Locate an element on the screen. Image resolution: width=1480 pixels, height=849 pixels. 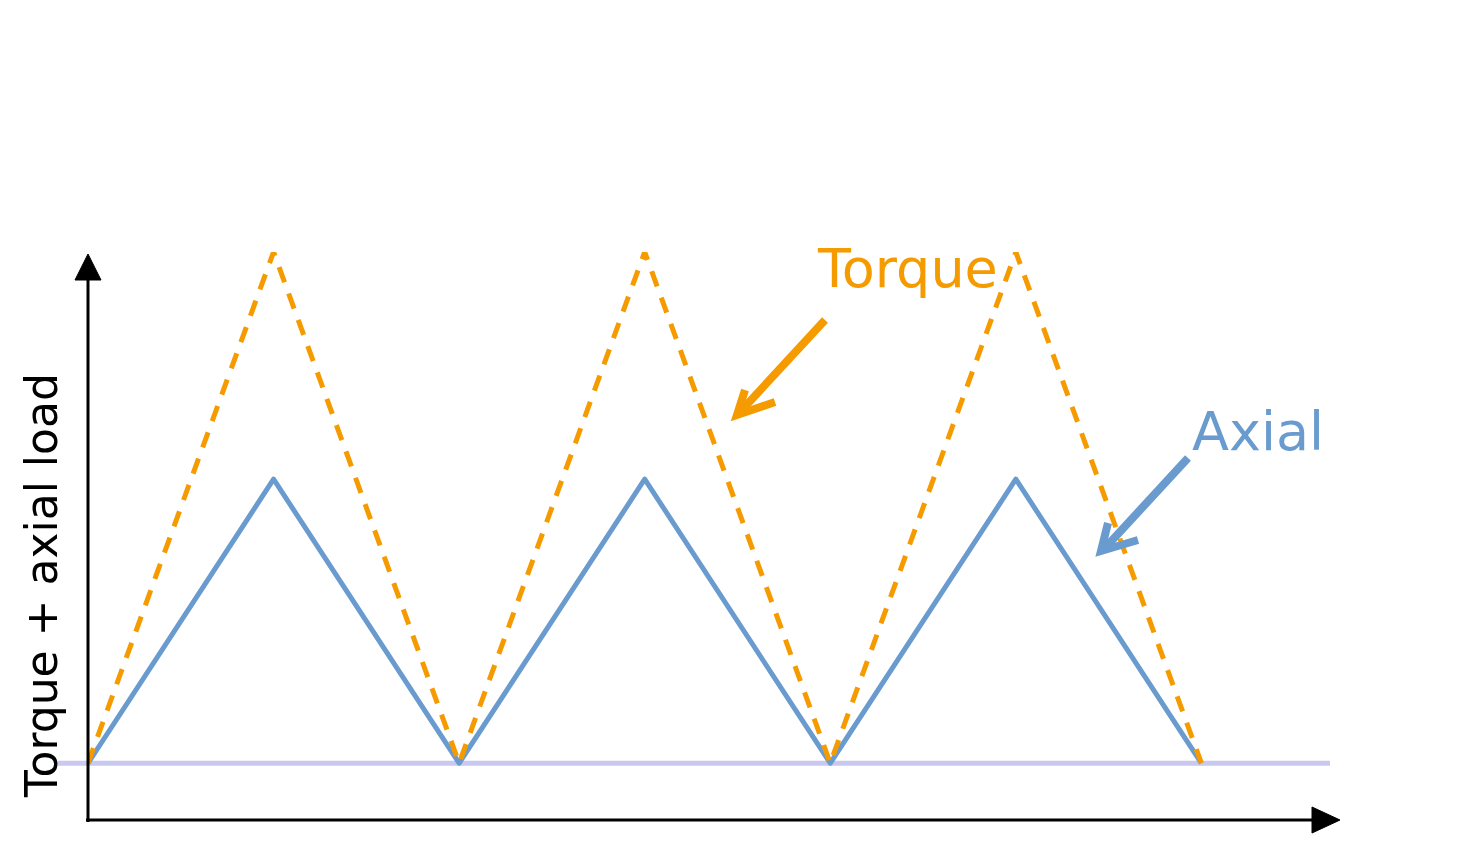
series-label: Torque is located at coordinates (908, 268).